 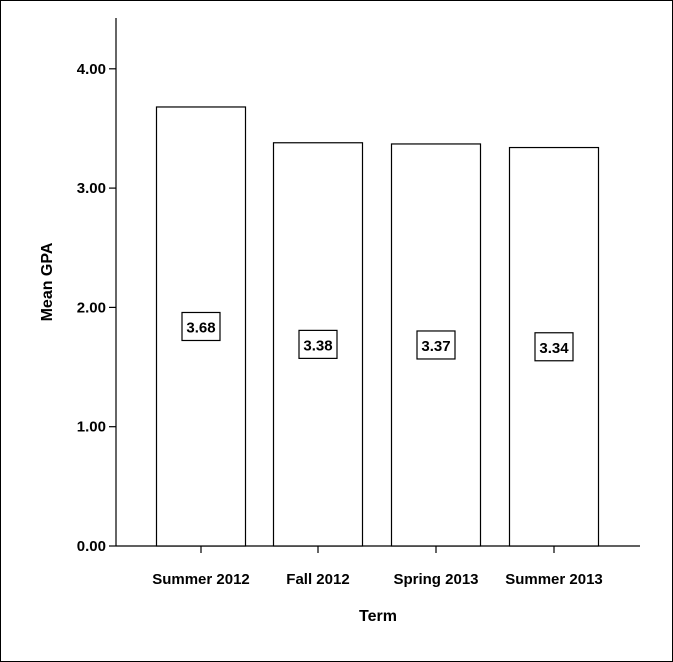 What do you see at coordinates (47, 281) in the screenshot?
I see `y-axis-title: Mean GPA` at bounding box center [47, 281].